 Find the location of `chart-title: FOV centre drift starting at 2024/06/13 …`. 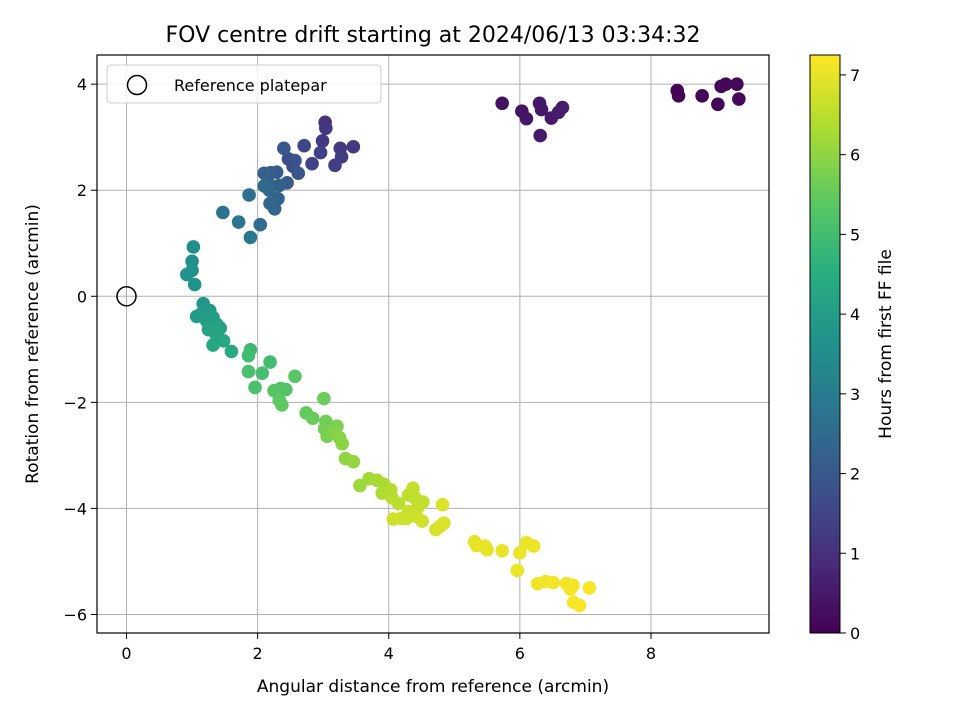

chart-title: FOV centre drift starting at 2024/06/13 … is located at coordinates (433, 35).